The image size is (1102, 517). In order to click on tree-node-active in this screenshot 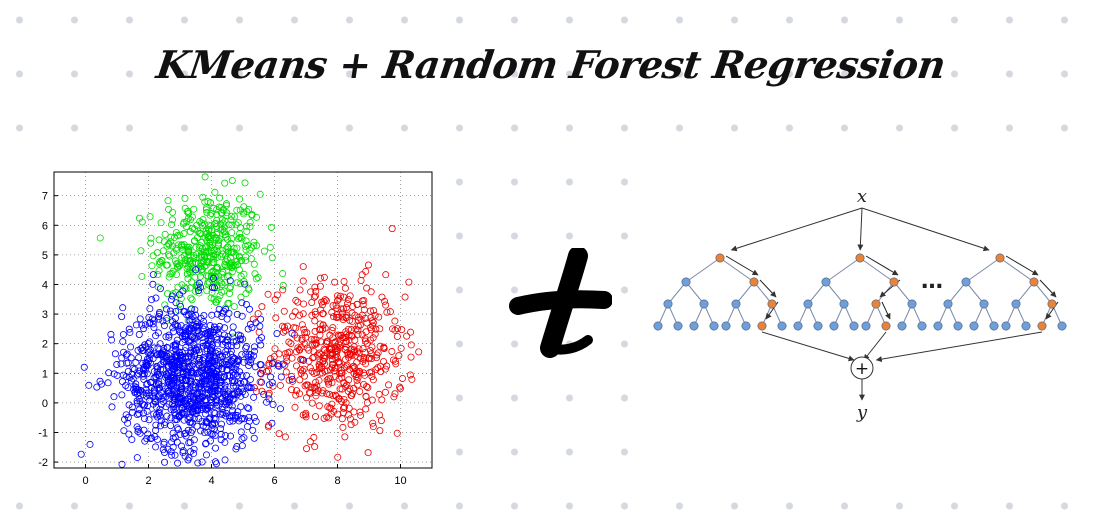, I will do `click(1000, 258)`.